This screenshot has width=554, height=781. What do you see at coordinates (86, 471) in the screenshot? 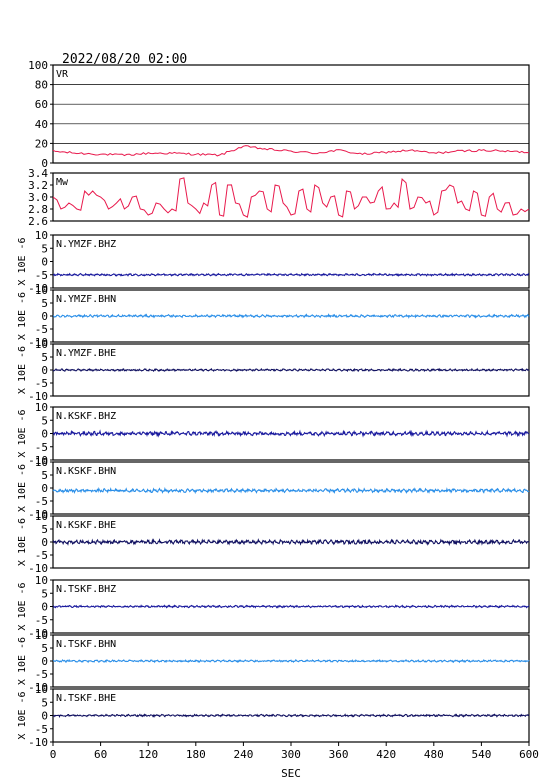
I see `panel-label: N.KSKF.BHN` at bounding box center [86, 471].